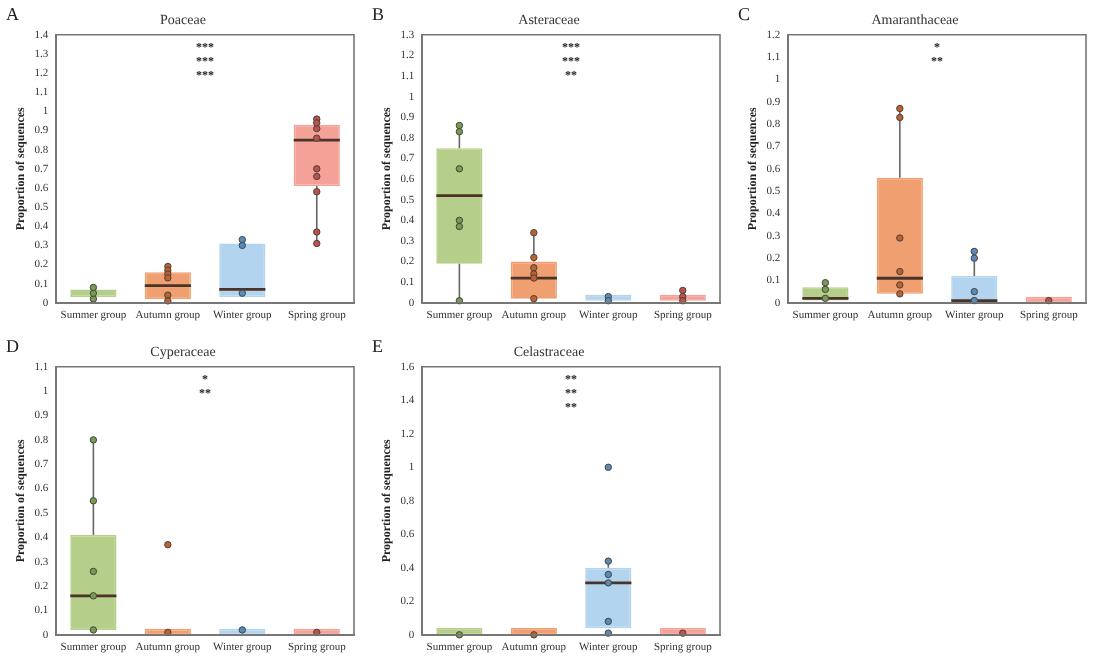 Image resolution: width=1100 pixels, height=664 pixels. What do you see at coordinates (744, 14) in the screenshot?
I see `text: C` at bounding box center [744, 14].